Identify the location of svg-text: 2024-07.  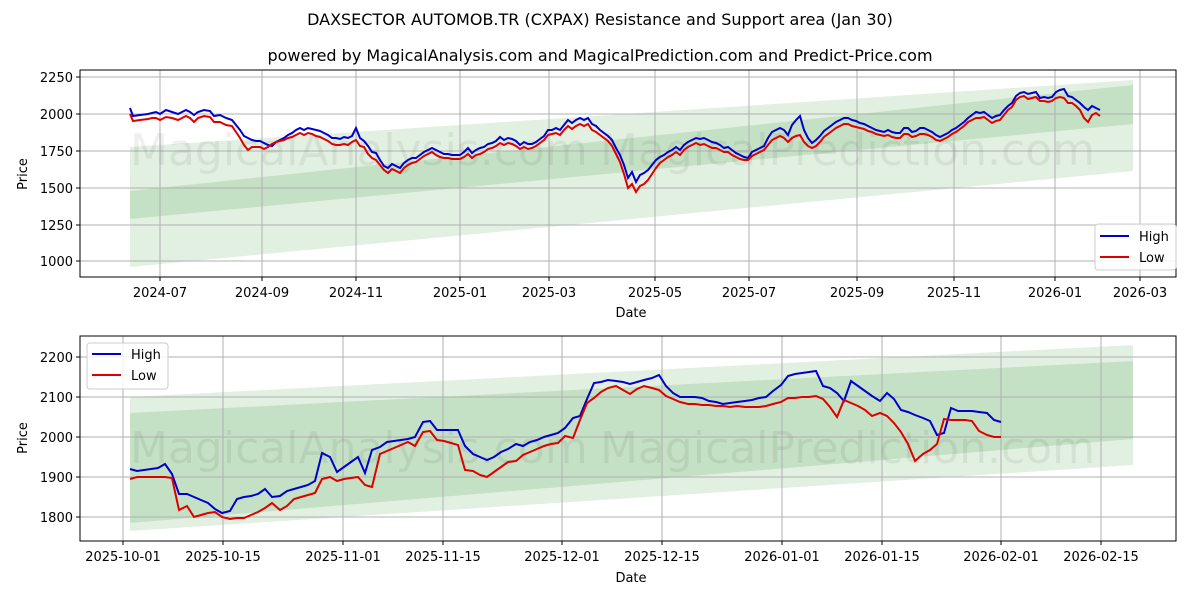
(160, 293).